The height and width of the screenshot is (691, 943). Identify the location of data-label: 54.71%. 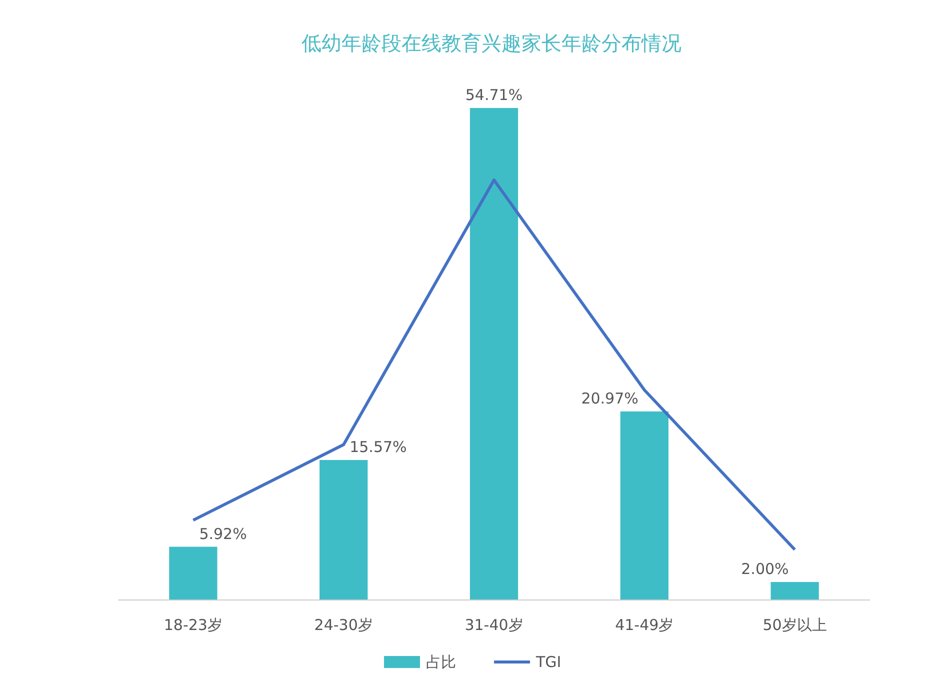
(494, 95).